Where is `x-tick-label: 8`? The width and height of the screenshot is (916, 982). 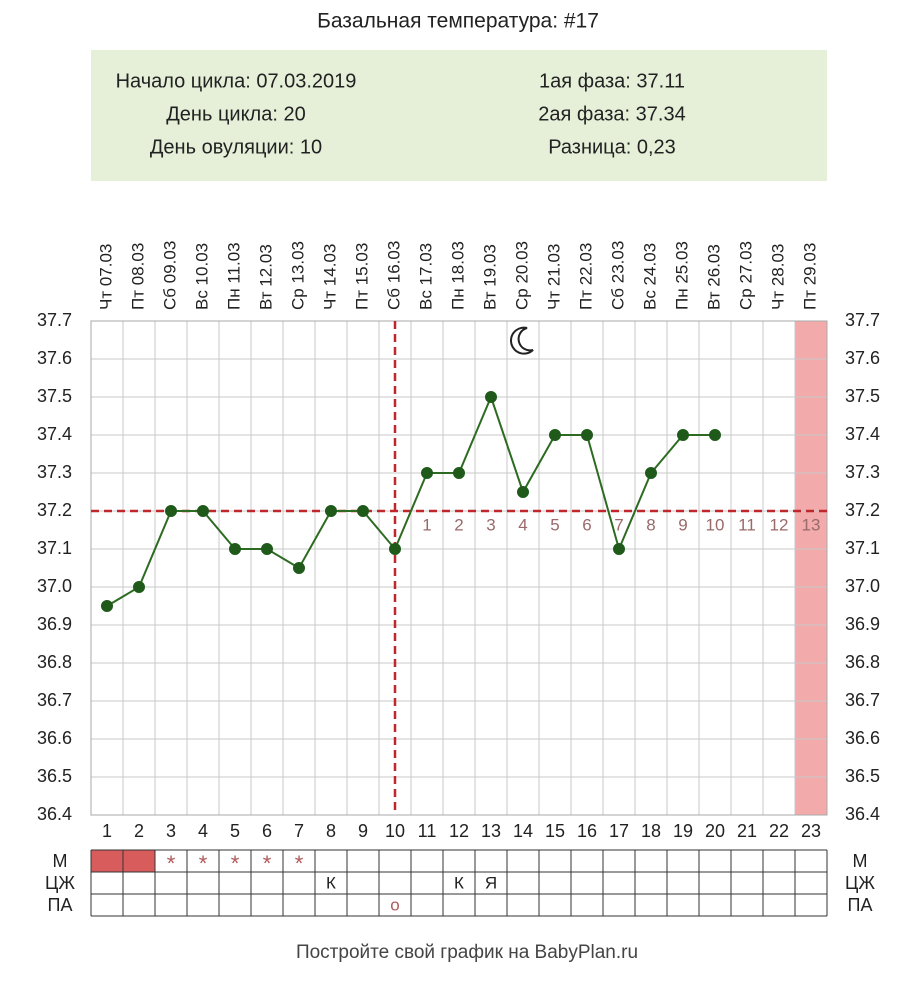
x-tick-label: 8 is located at coordinates (331, 831).